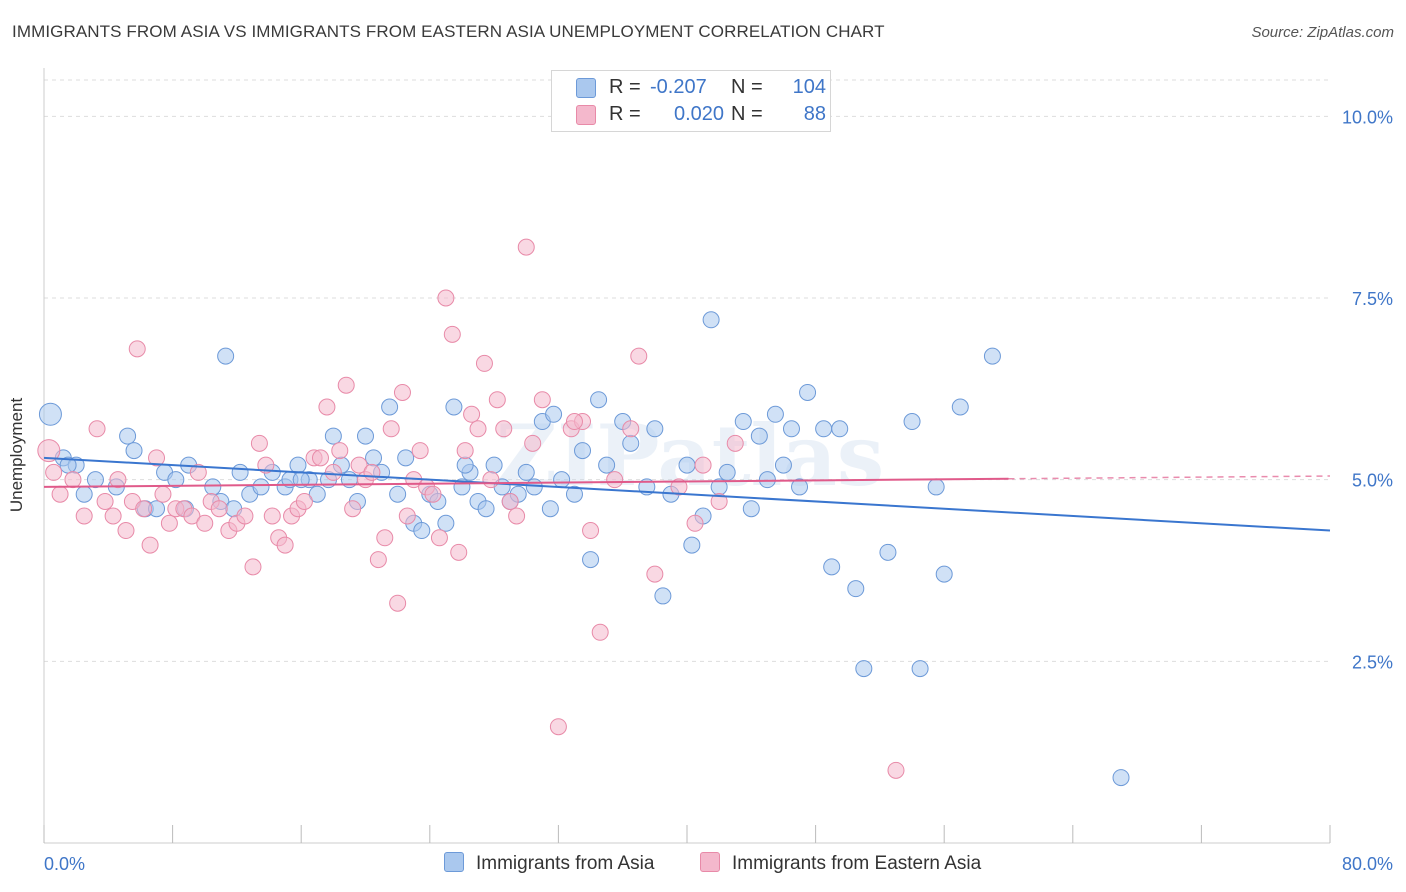 Image resolution: width=1406 pixels, height=892 pixels. What do you see at coordinates (699, 114) in the screenshot?
I see `legend-r-value: 0.020` at bounding box center [699, 114].